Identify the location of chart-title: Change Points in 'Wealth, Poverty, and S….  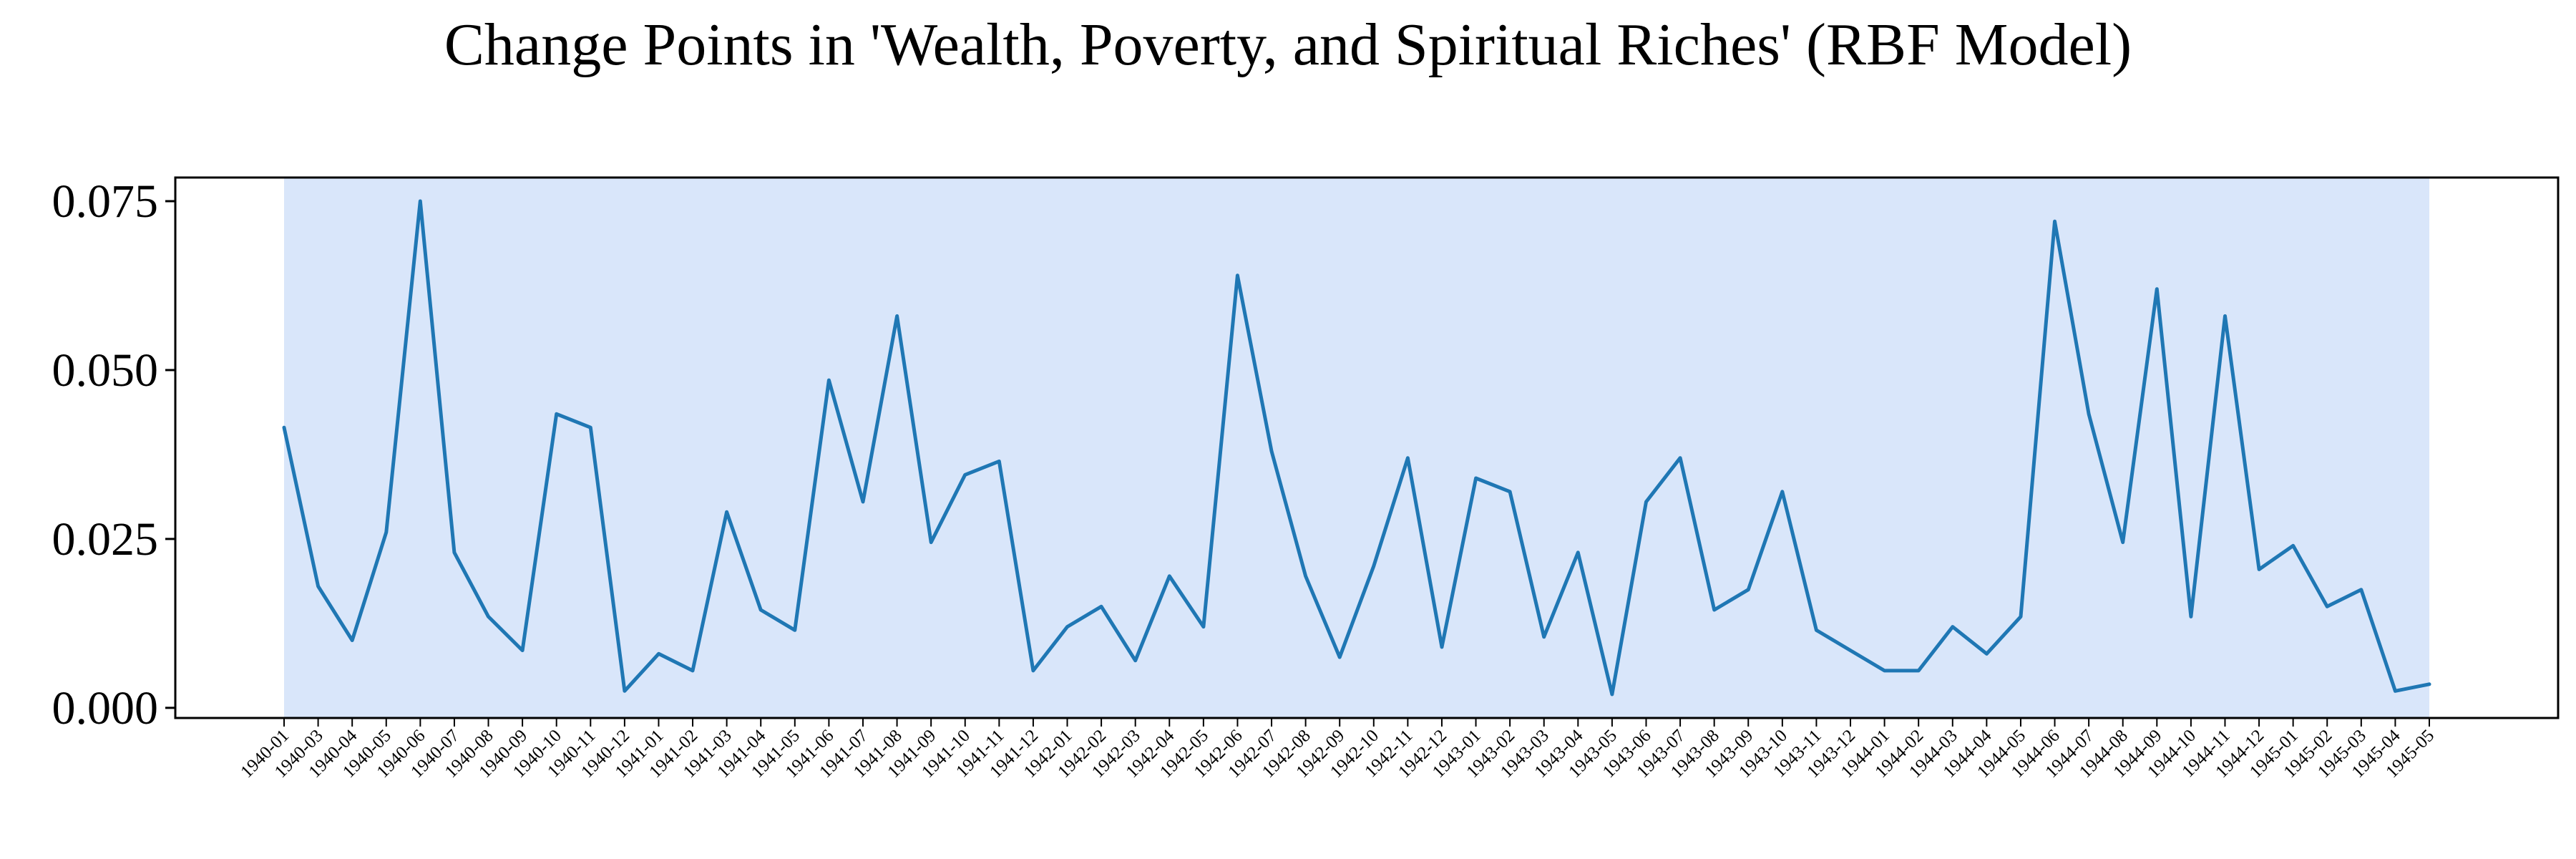
(1288, 44).